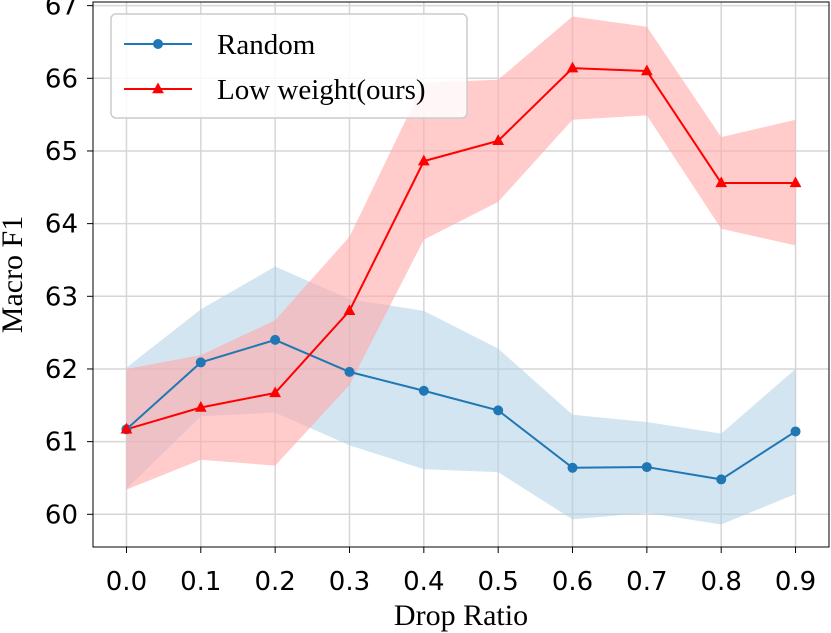  Describe the element at coordinates (61, 370) in the screenshot. I see `y-tick-label: 62` at that location.